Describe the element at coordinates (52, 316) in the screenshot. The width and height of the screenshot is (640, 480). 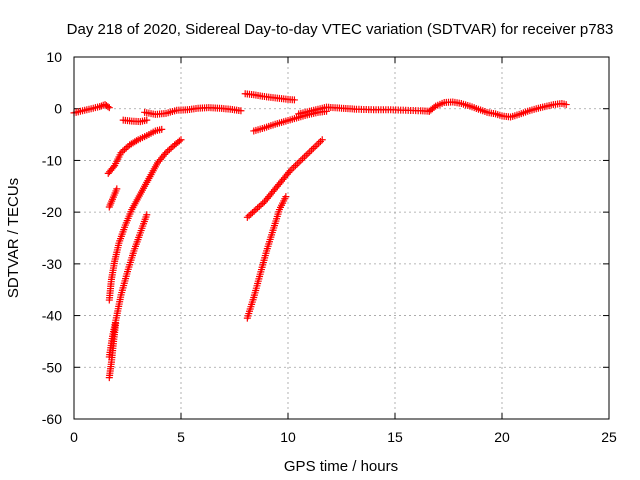
I see `y-tick-label: -40` at that location.